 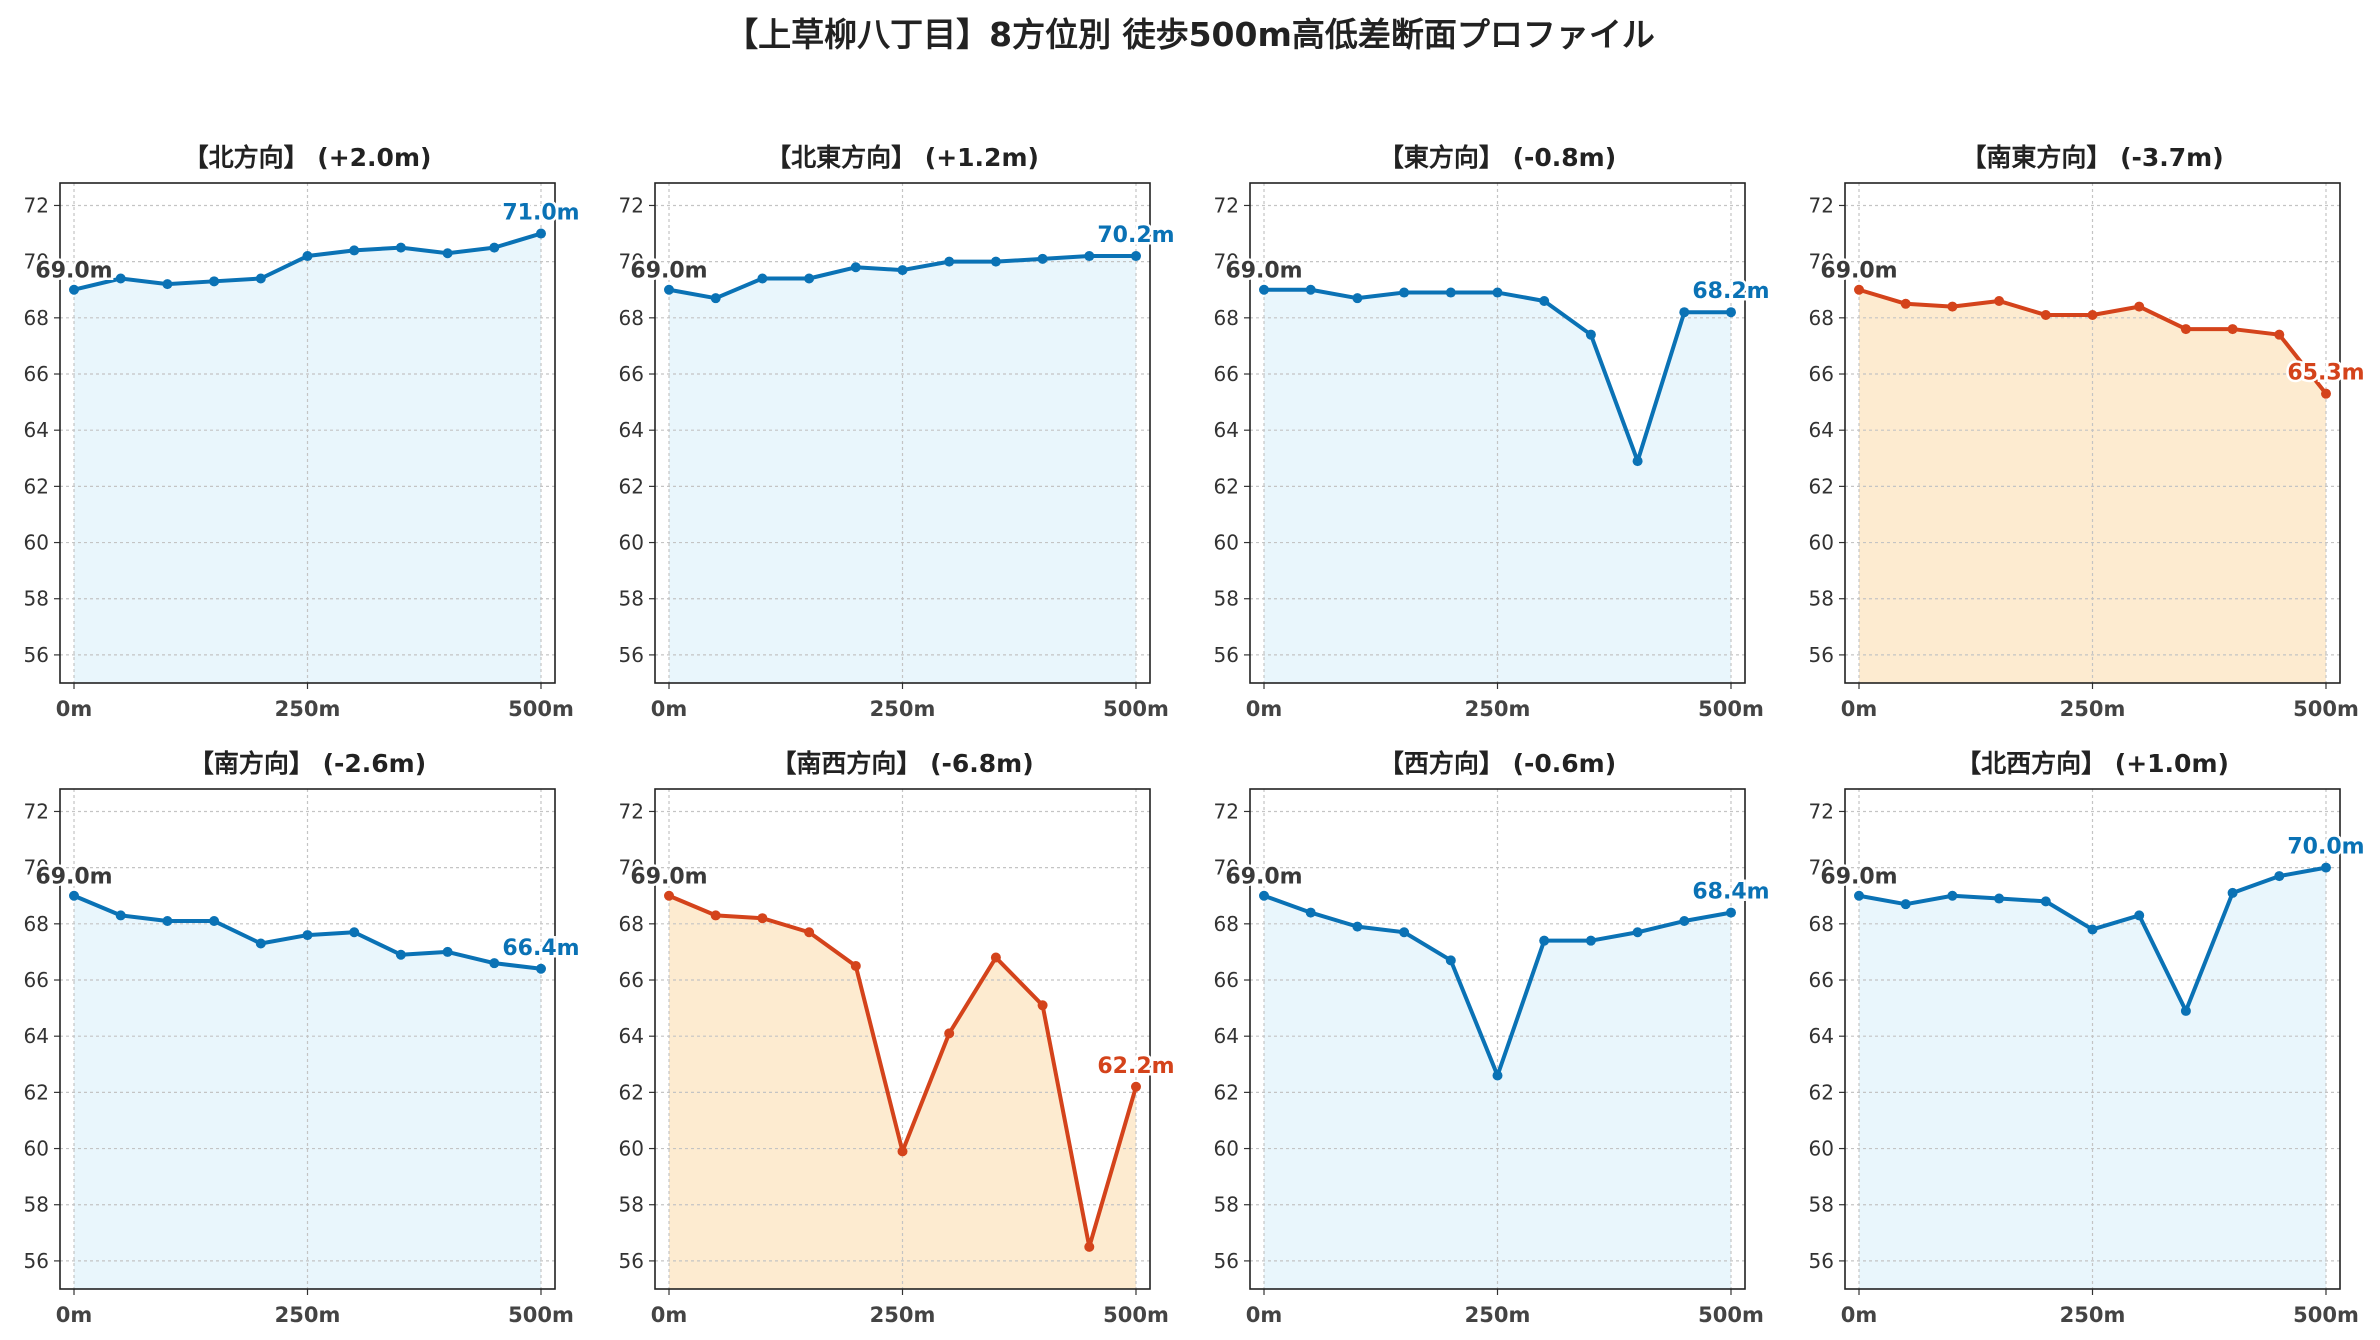 I want to click on area-fill, so click(x=902, y=469).